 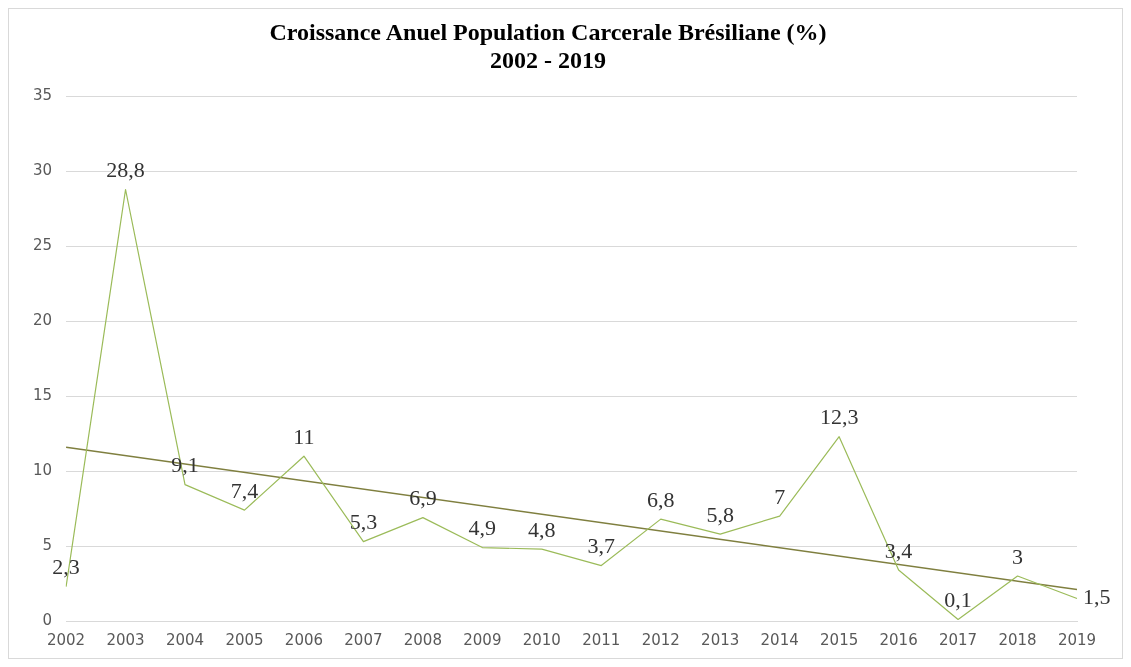 I want to click on data-label: 7, so click(x=780, y=496).